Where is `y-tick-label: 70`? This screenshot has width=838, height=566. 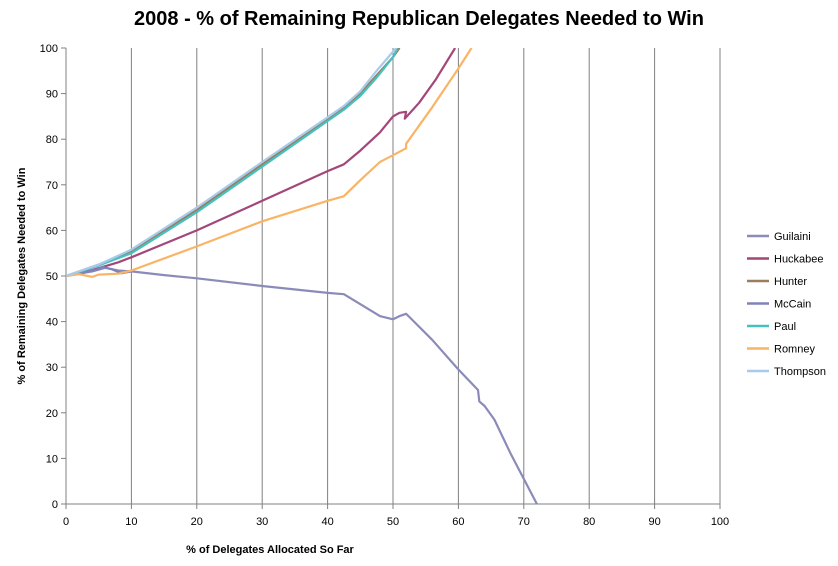
y-tick-label: 70 is located at coordinates (52, 186).